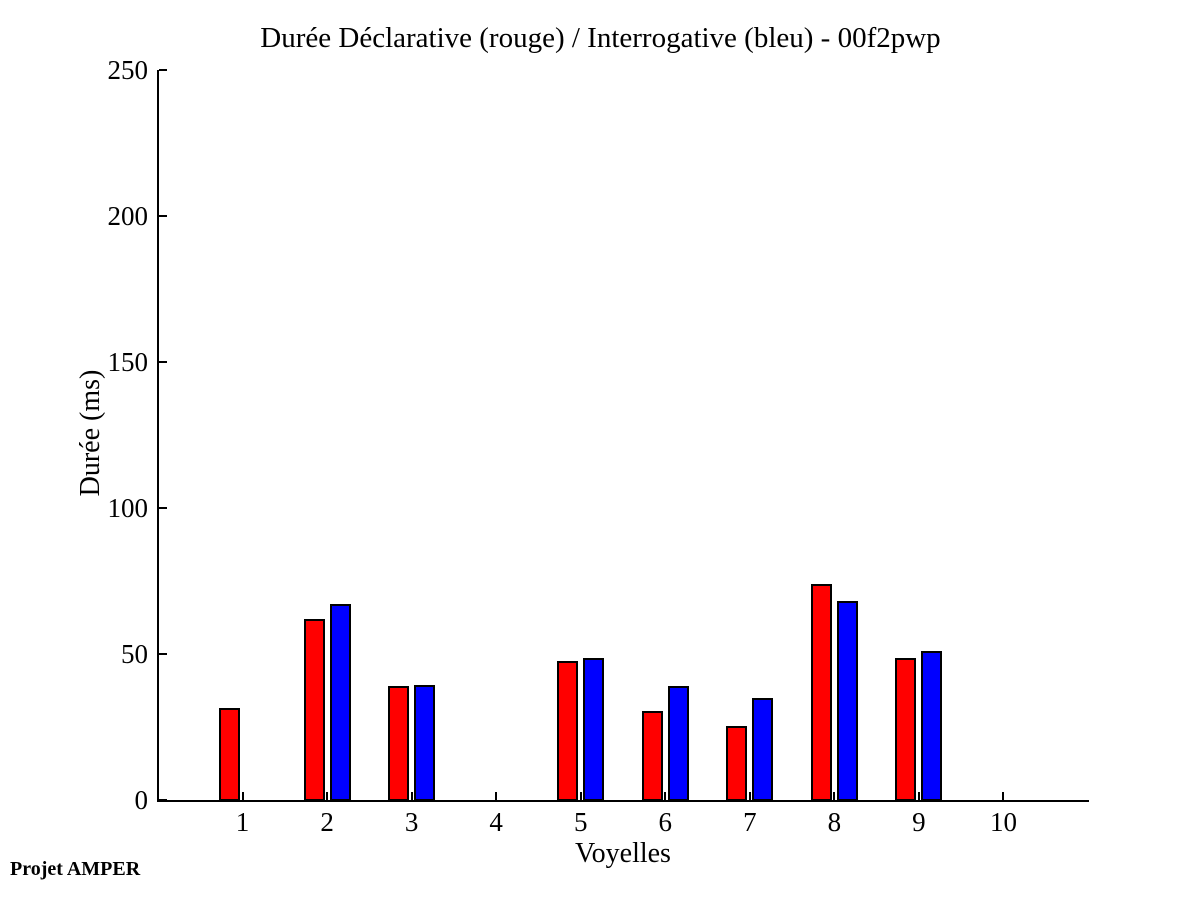 The image size is (1201, 901). Describe the element at coordinates (567, 731) in the screenshot. I see `bar-déclarative-5` at that location.